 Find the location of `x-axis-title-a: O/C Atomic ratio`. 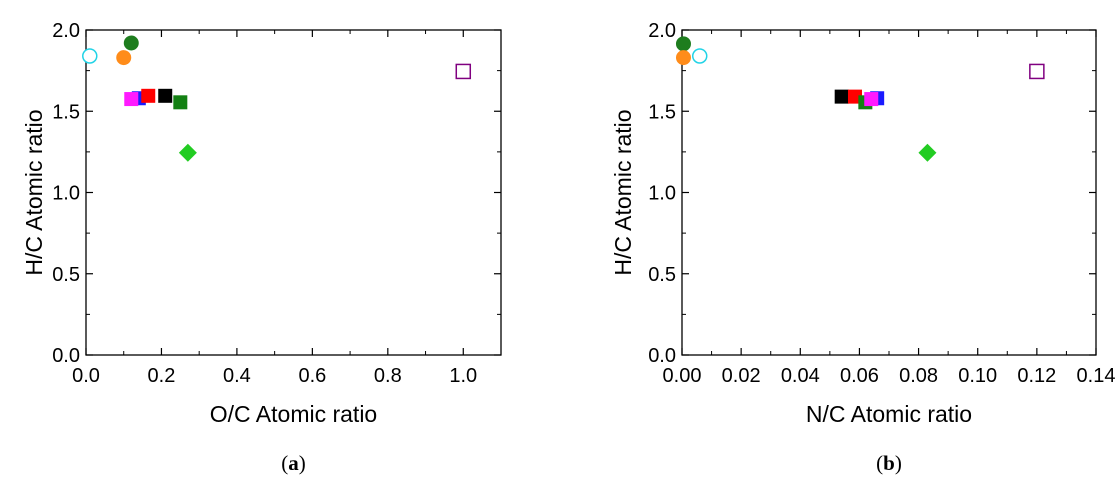

x-axis-title-a: O/C Atomic ratio is located at coordinates (293, 414).